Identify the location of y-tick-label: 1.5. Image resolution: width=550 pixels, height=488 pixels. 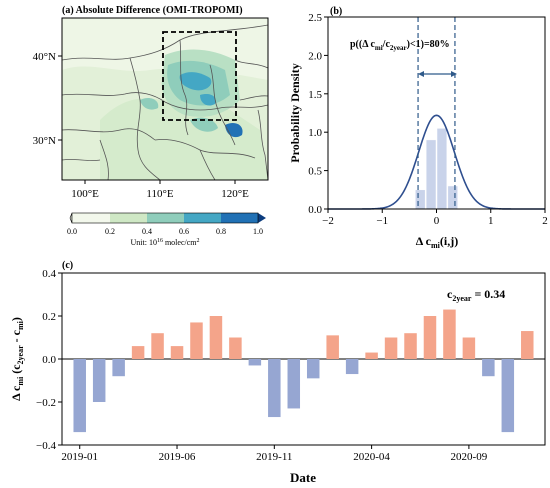
(315, 95).